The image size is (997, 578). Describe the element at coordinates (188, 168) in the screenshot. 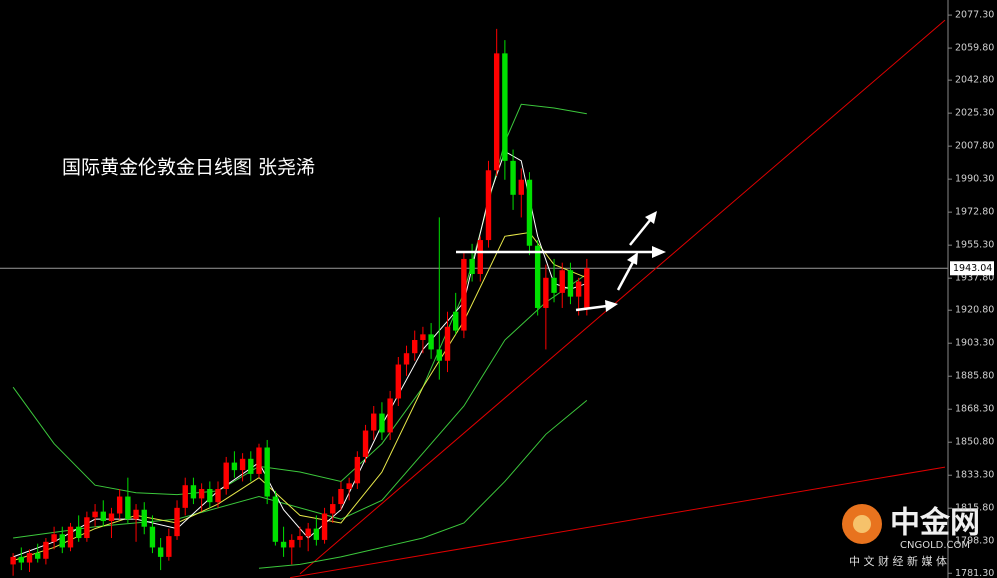

I see `chart-title: 国际黄金伦敦金日线图 张尧浠` at that location.